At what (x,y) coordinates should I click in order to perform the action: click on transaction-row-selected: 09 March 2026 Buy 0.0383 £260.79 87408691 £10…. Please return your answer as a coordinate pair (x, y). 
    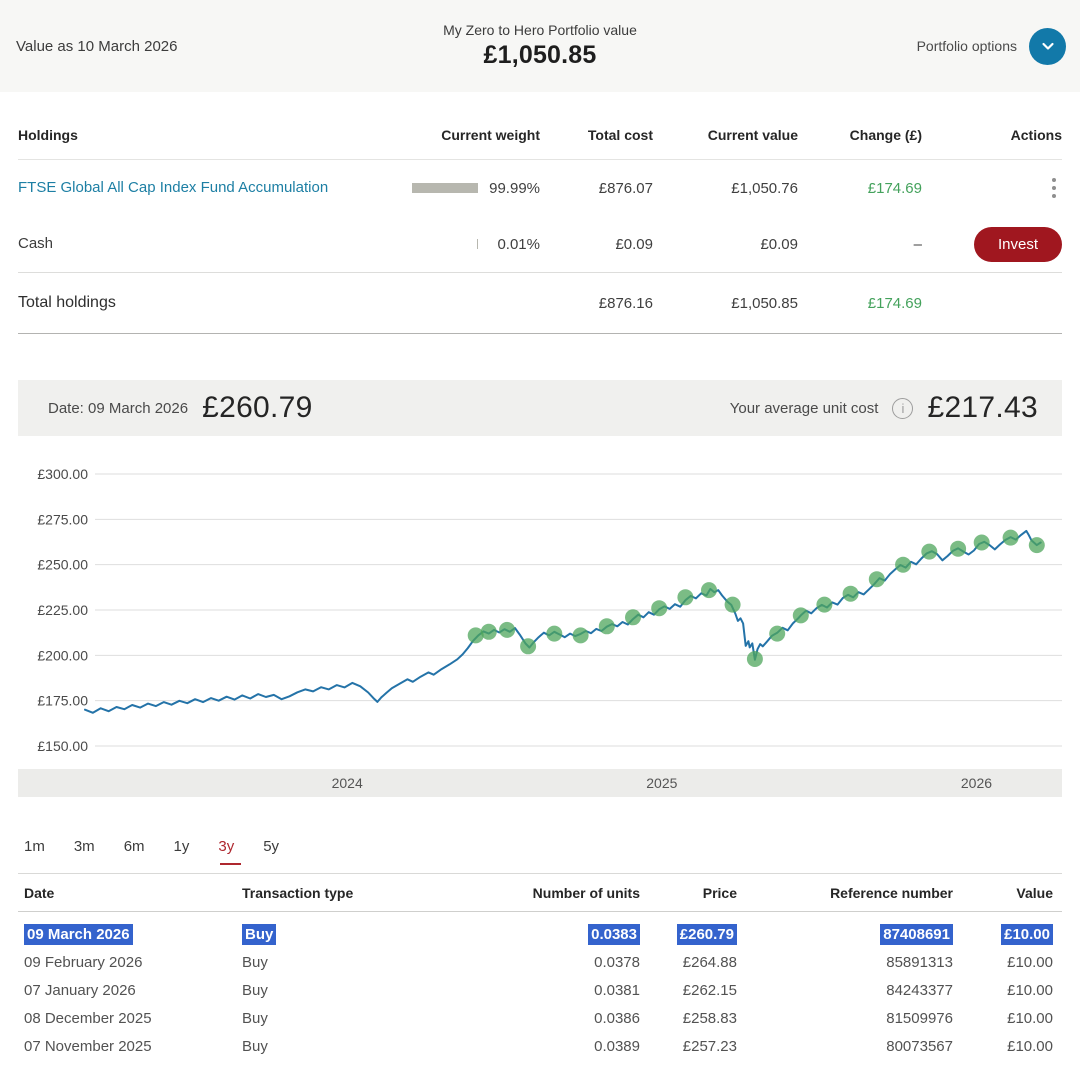
    Looking at the image, I should click on (540, 934).